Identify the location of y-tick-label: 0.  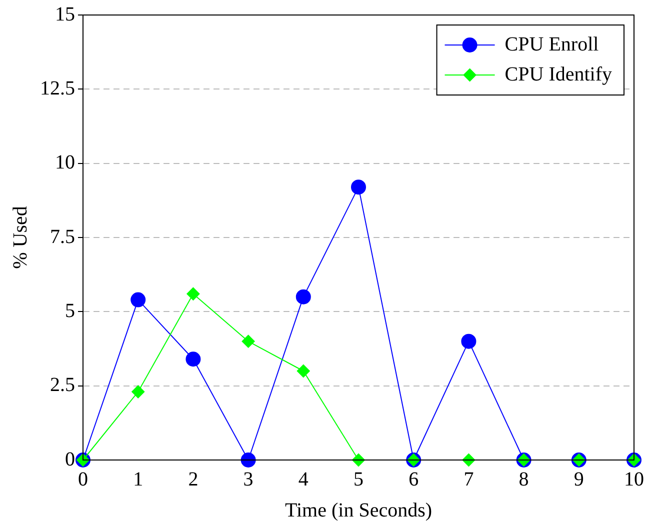
(70, 459).